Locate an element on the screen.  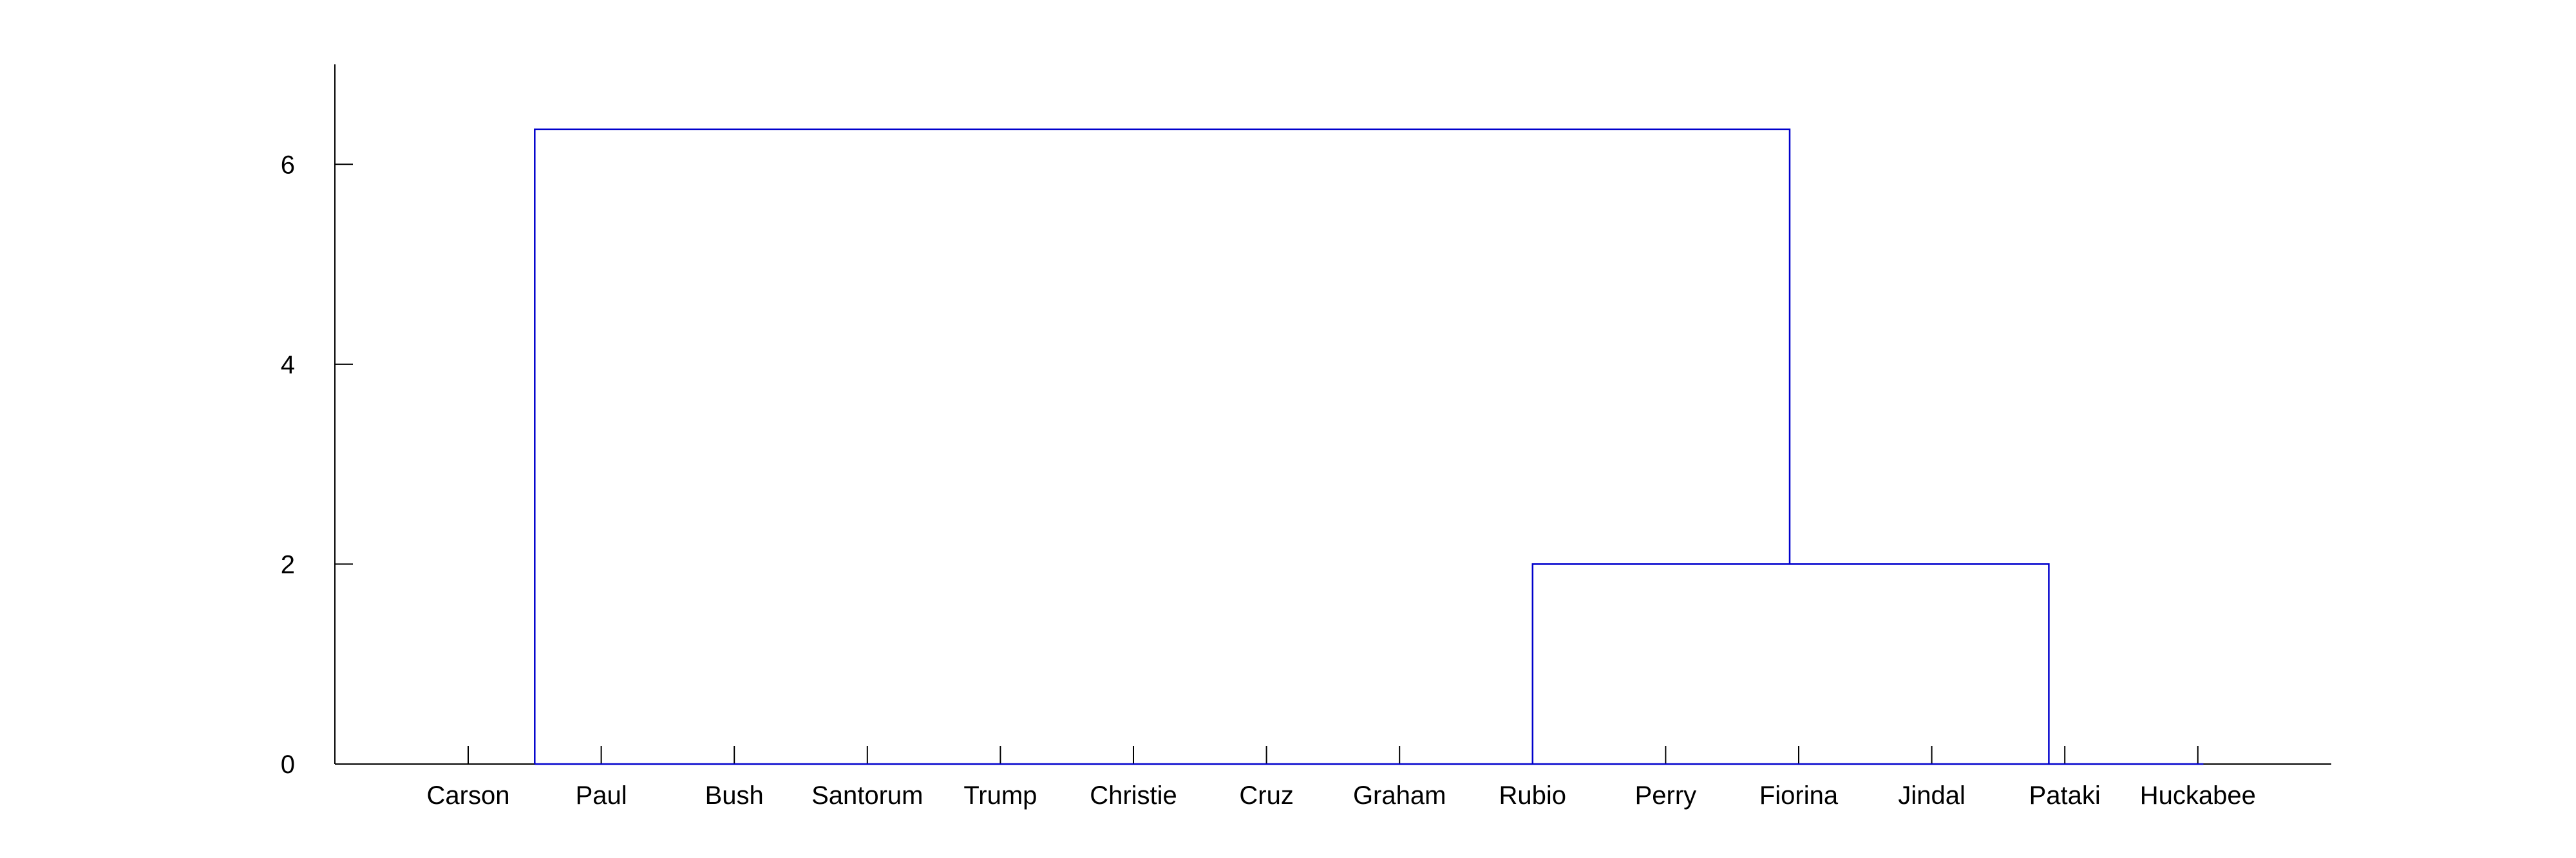
y-ticks: 0 2 4 6 is located at coordinates (317, 465).